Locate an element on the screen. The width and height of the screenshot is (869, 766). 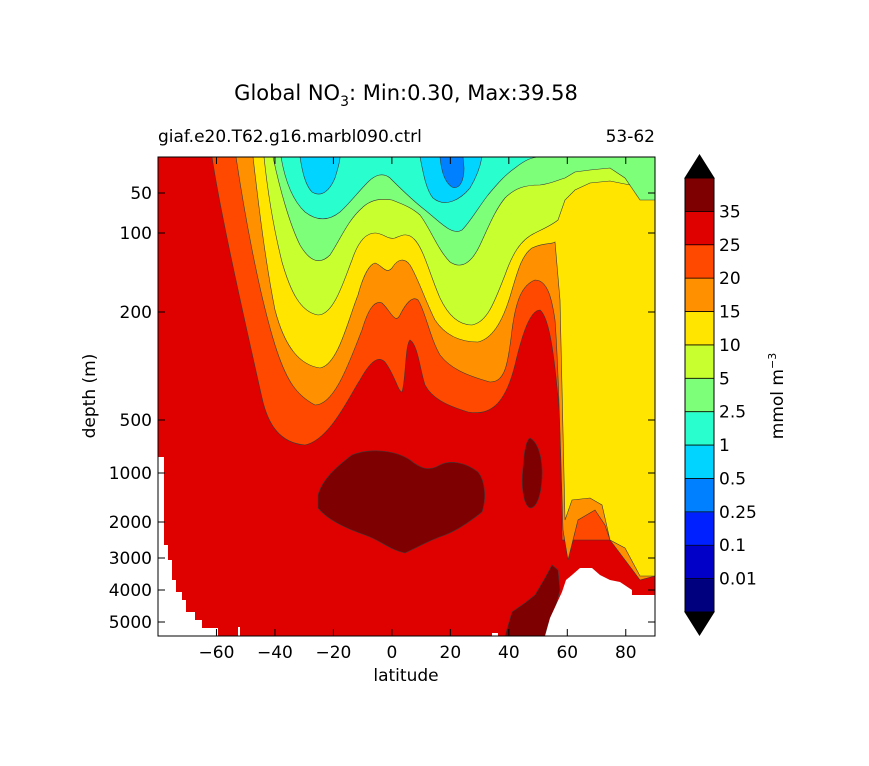
x-tick-label: −20 is located at coordinates (333, 653).